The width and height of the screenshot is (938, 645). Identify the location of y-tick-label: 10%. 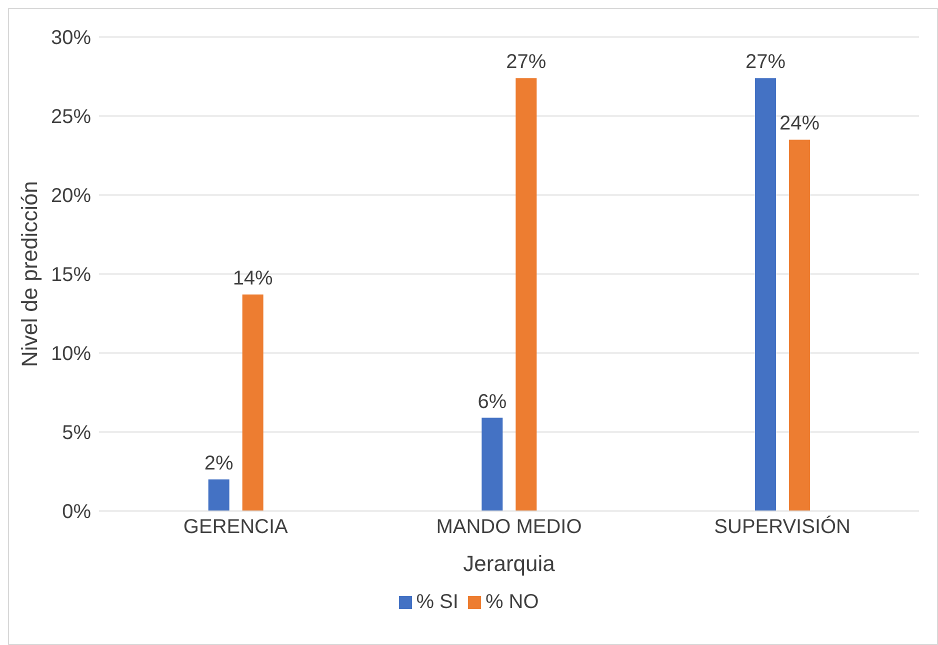
(71, 354).